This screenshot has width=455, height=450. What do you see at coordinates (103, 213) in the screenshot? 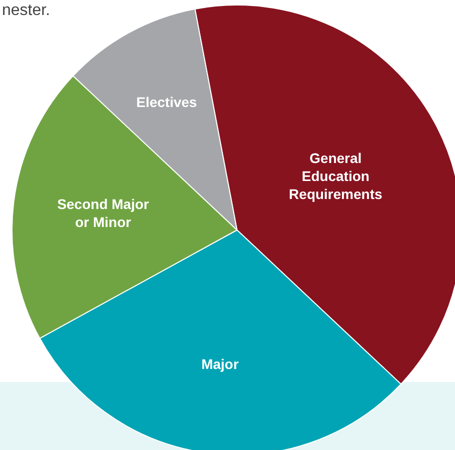
I see `slice-label: Second Major or Minor` at bounding box center [103, 213].